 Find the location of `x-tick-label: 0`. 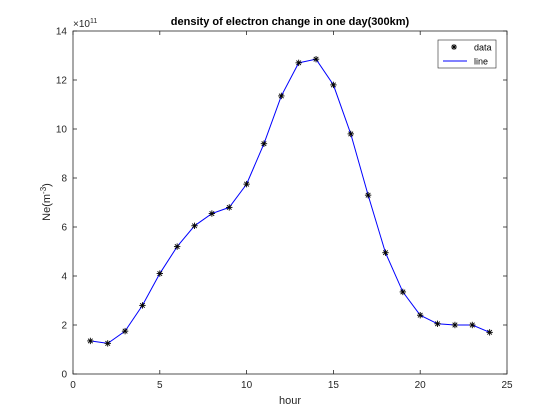

x-tick-label: 0 is located at coordinates (73, 385).